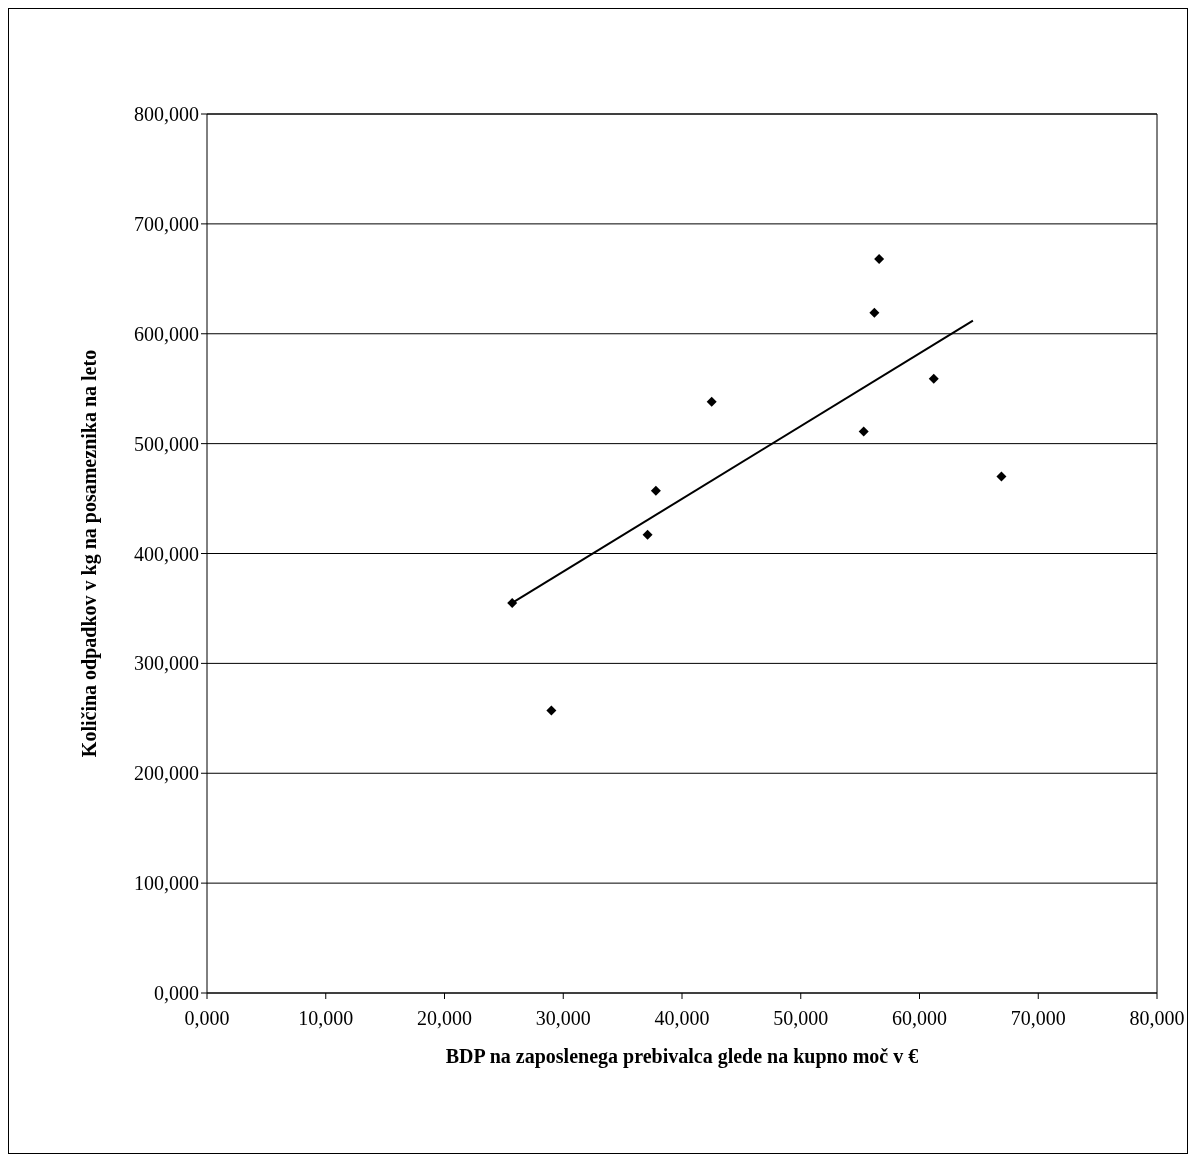 The height and width of the screenshot is (1164, 1198). Describe the element at coordinates (1157, 1018) in the screenshot. I see `x-tick-label: 80,000` at that location.